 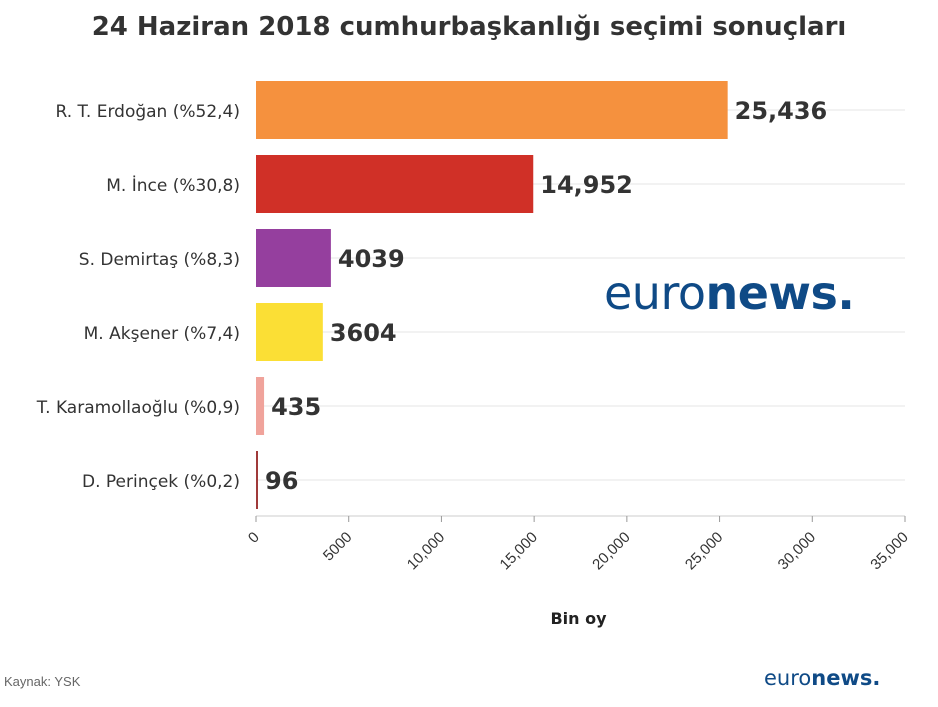 What do you see at coordinates (519, 551) in the screenshot?
I see `x-tick-label: 15,000` at bounding box center [519, 551].